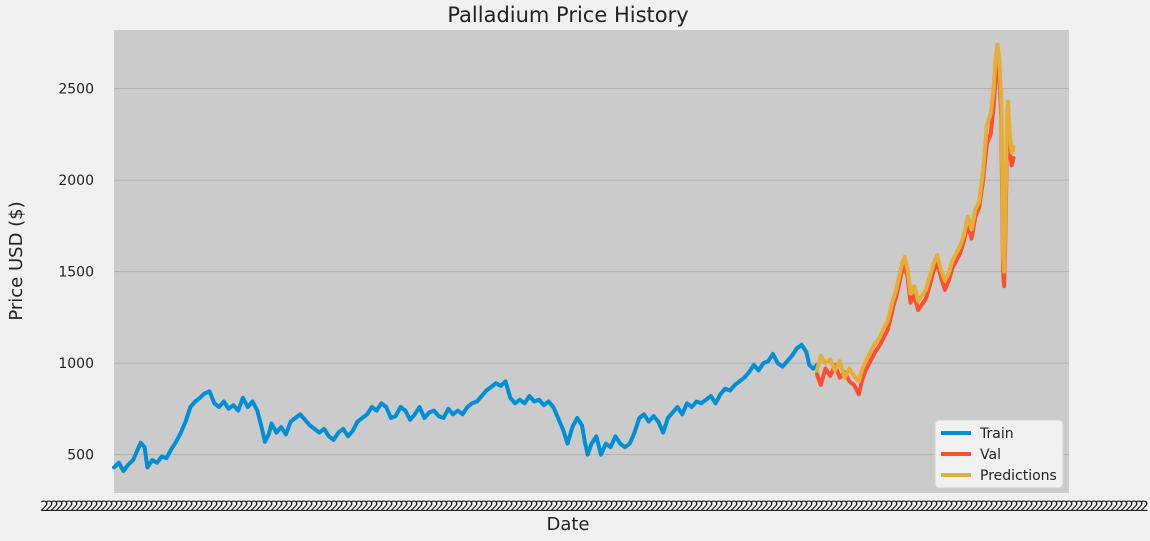  Describe the element at coordinates (16, 260) in the screenshot. I see `y-axis-label: Price USD ($)` at that location.